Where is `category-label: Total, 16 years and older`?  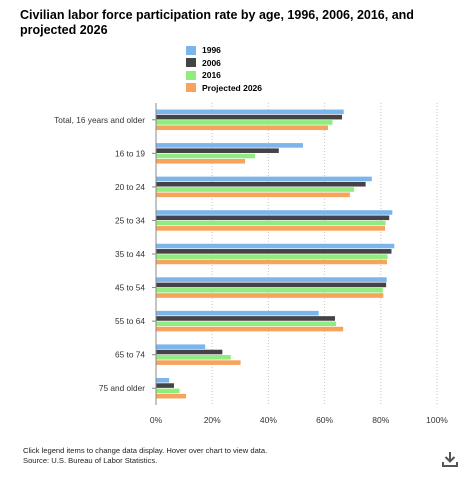
category-label: Total, 16 years and older is located at coordinates (99, 120).